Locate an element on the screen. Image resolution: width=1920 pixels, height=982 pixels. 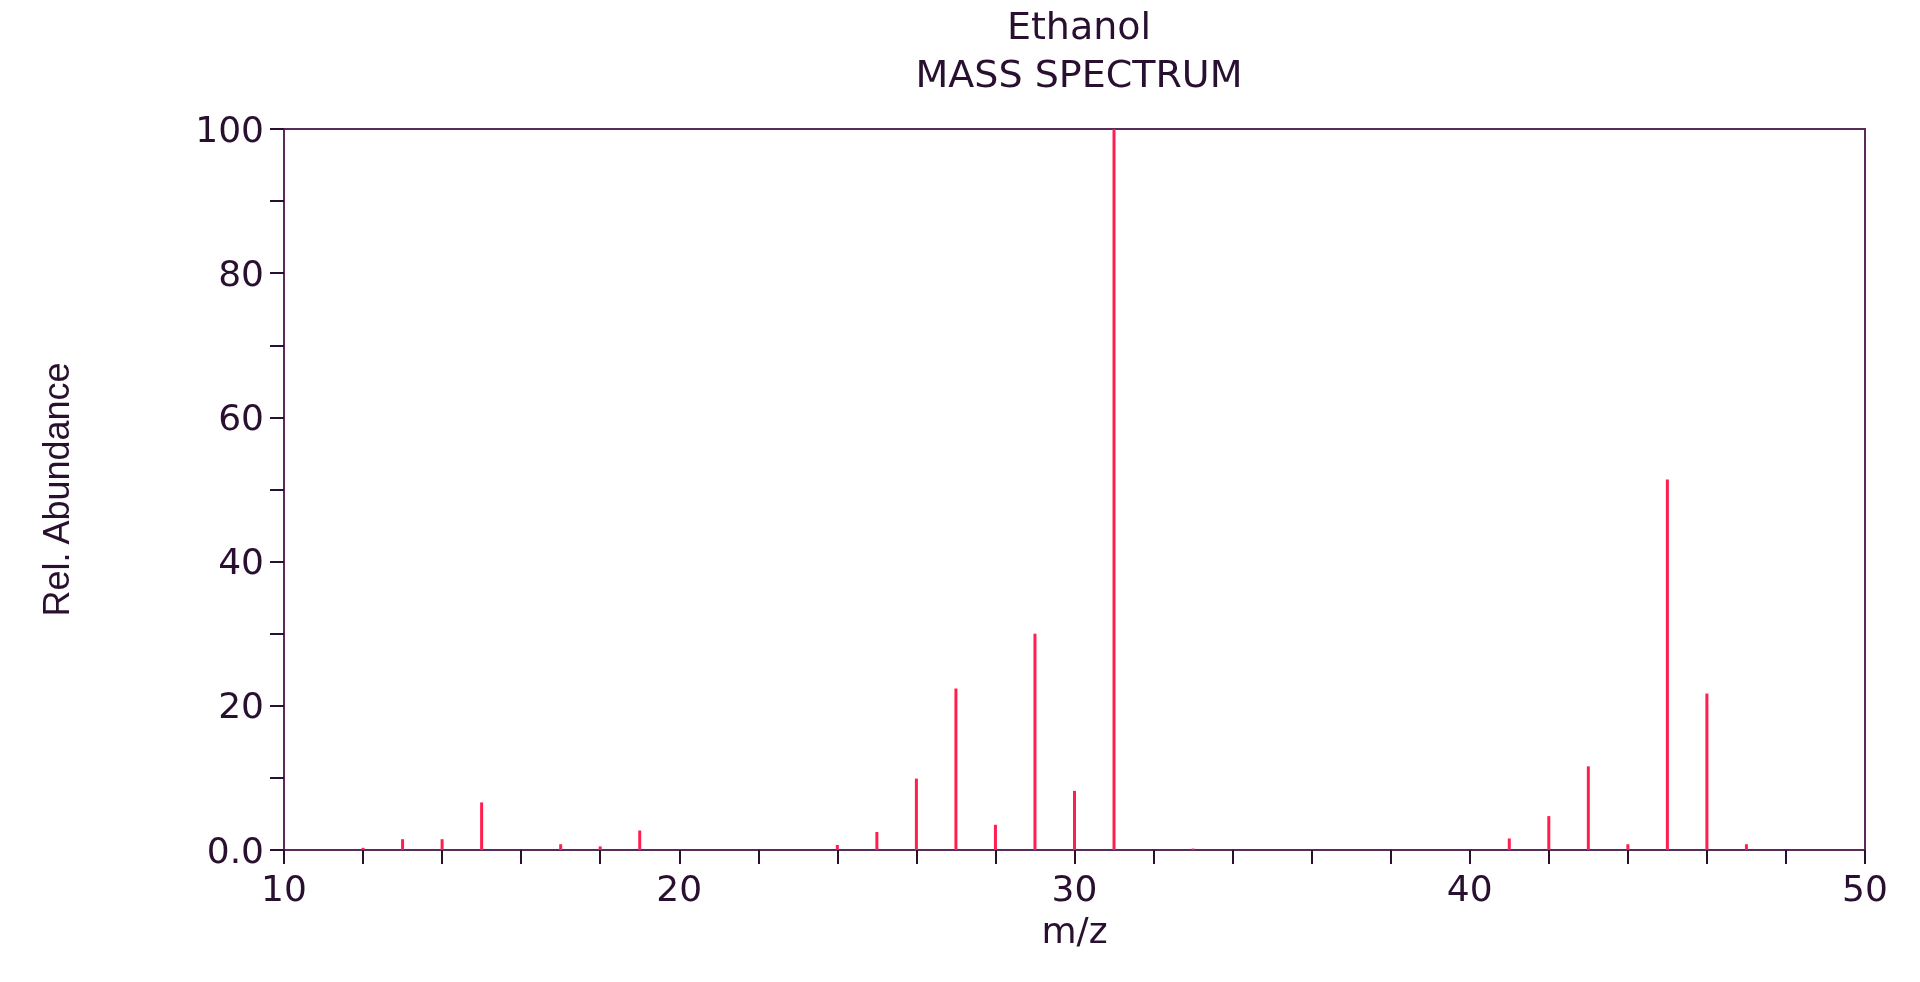
y-tick-label: 40 is located at coordinates (241, 562).